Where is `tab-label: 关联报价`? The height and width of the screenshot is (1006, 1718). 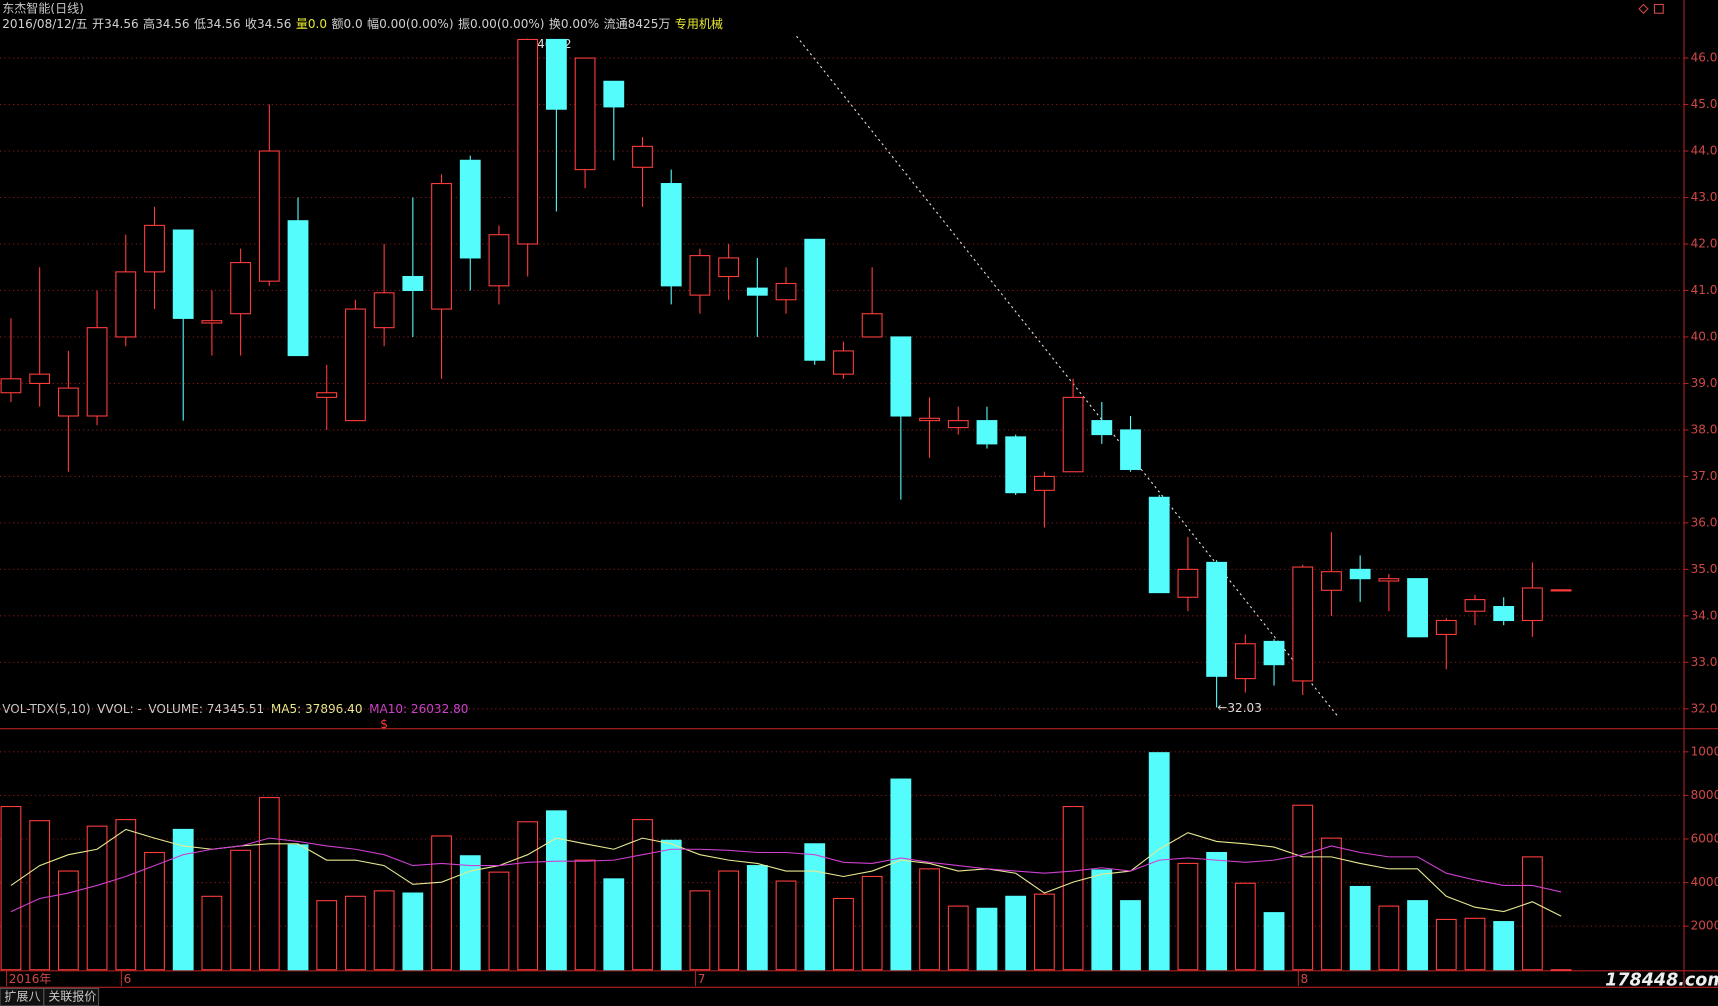 tab-label: 关联报价 is located at coordinates (72, 996).